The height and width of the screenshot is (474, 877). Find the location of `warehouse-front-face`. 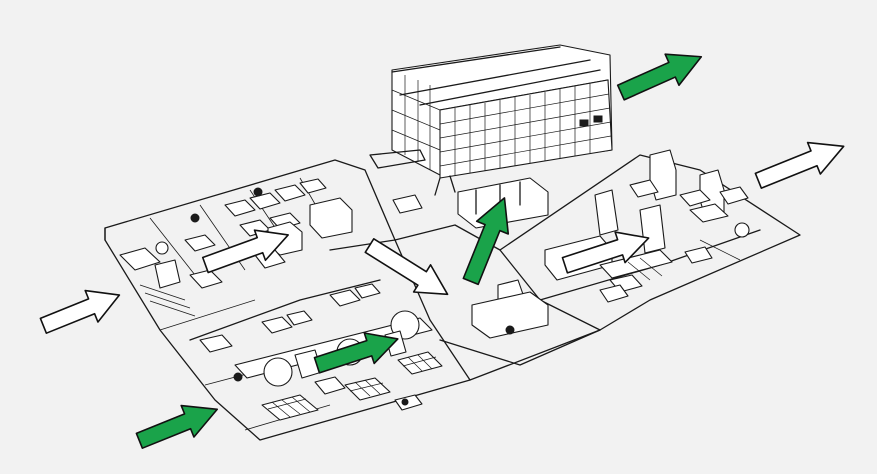

warehouse-front-face is located at coordinates (526, 129).